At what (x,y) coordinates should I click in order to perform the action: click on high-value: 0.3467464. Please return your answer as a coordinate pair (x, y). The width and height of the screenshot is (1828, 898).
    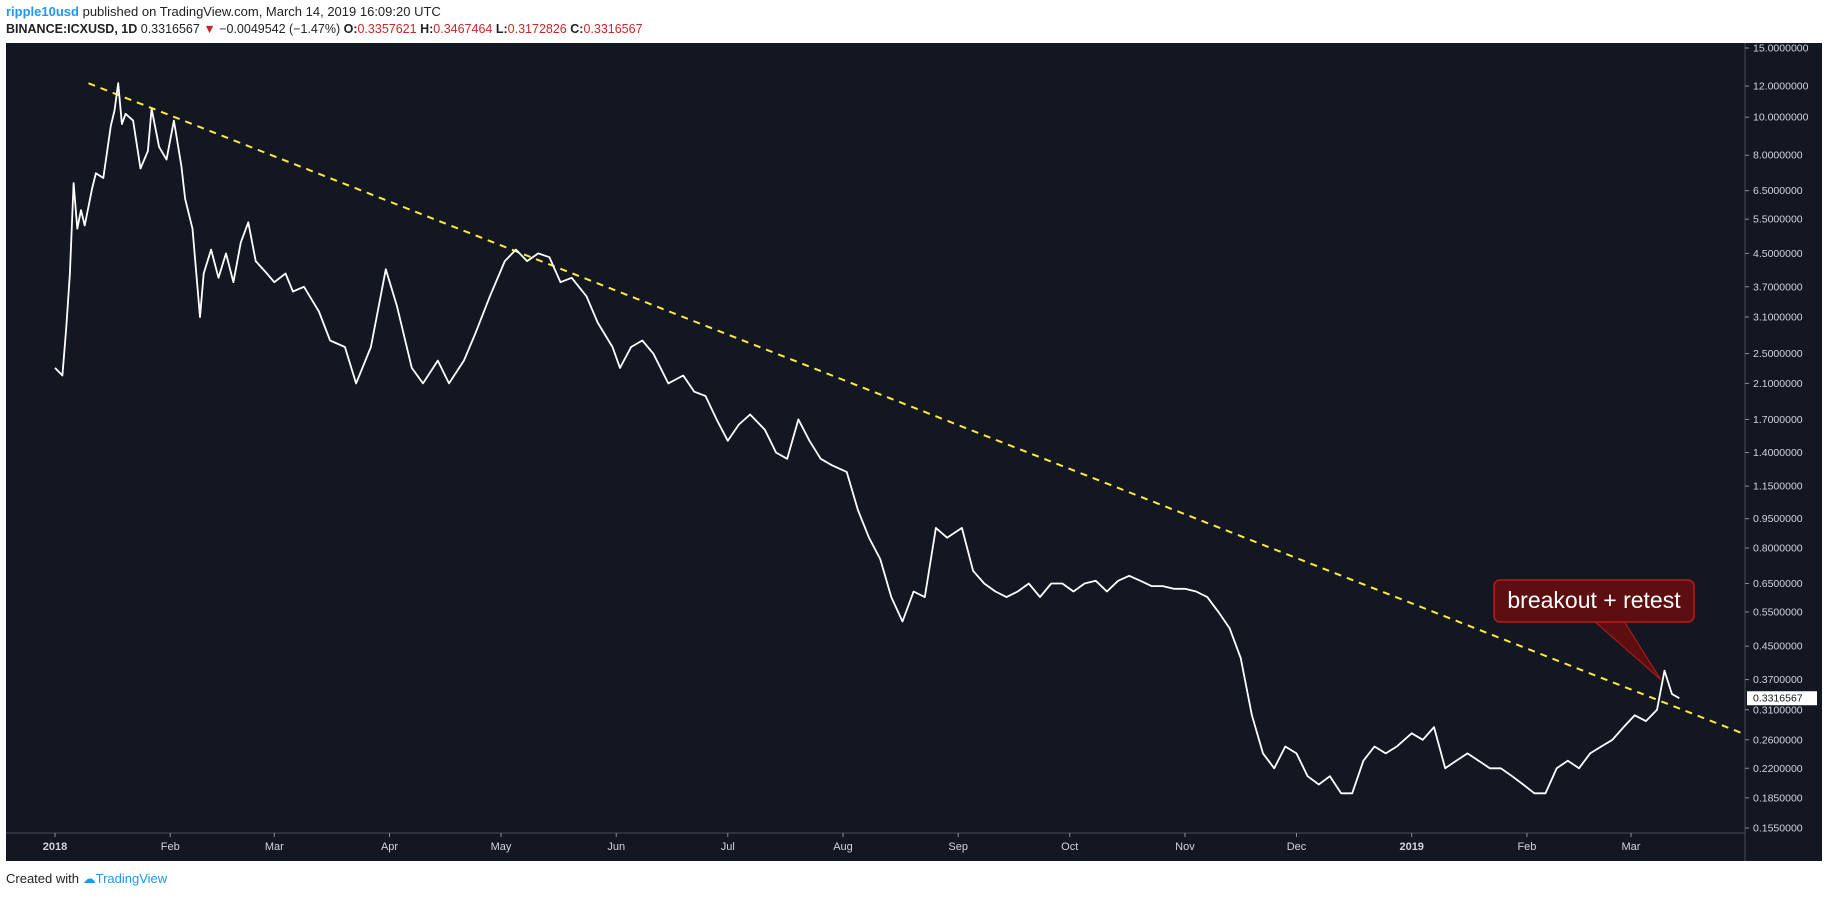
    Looking at the image, I should click on (463, 29).